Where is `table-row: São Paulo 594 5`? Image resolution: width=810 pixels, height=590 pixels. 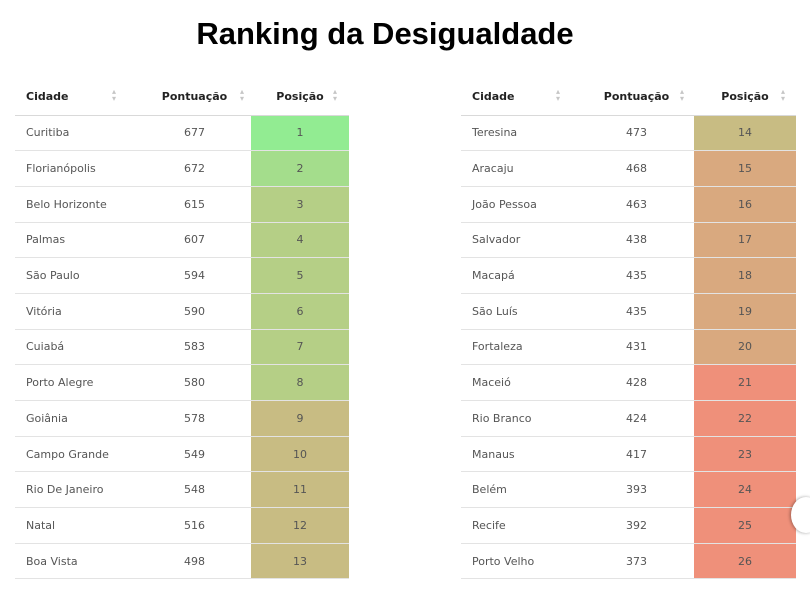
table-row: São Paulo 594 5 is located at coordinates (182, 275).